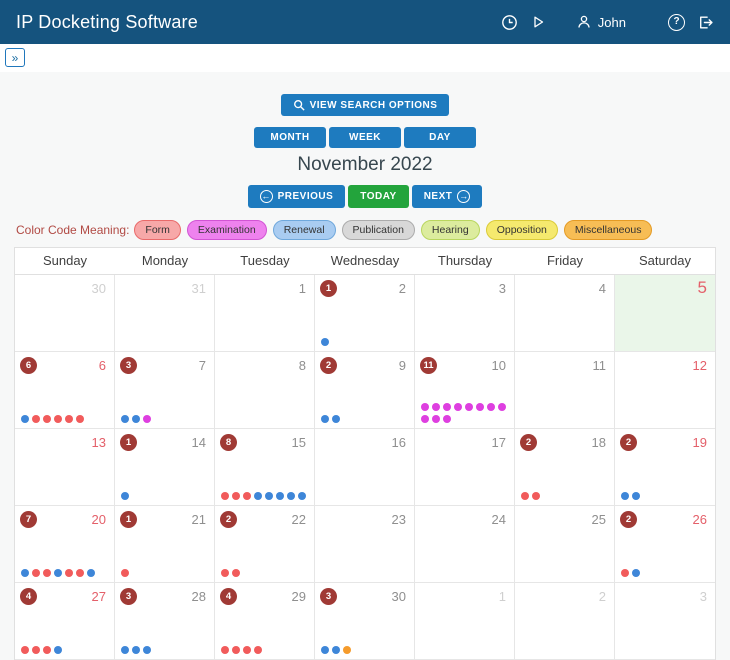 Image resolution: width=730 pixels, height=660 pixels. Describe the element at coordinates (565, 544) in the screenshot. I see `calendar-day-cell: 25` at that location.